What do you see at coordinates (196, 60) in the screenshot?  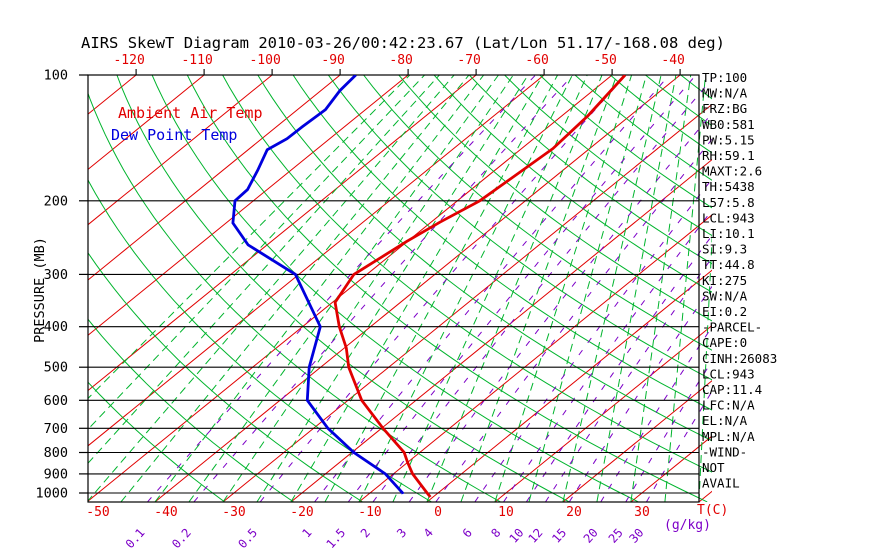 I see `top-temp-tick-label: -110` at bounding box center [196, 60].